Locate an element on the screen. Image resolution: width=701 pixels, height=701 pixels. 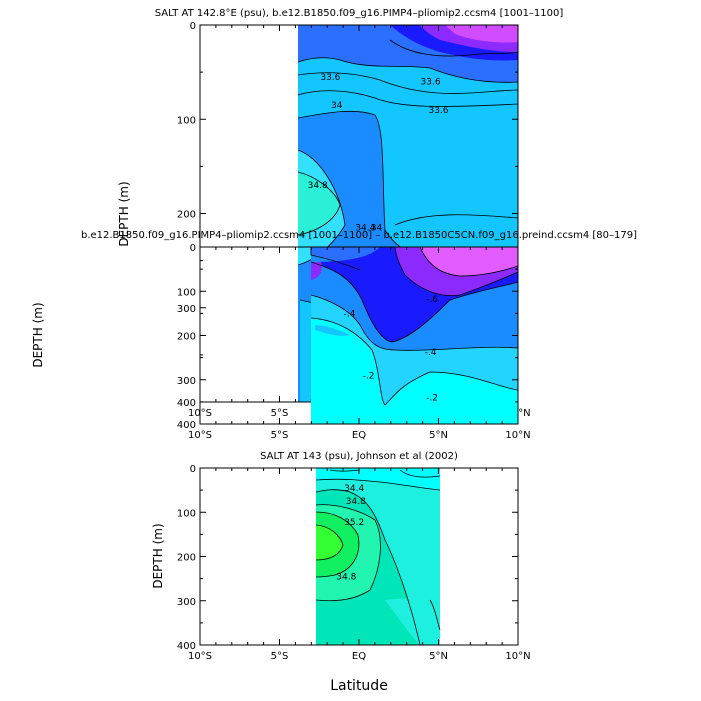
panel-3-x-ticks: 10°S 5°S EQ 5°N 10°N is located at coordinates (359, 565).